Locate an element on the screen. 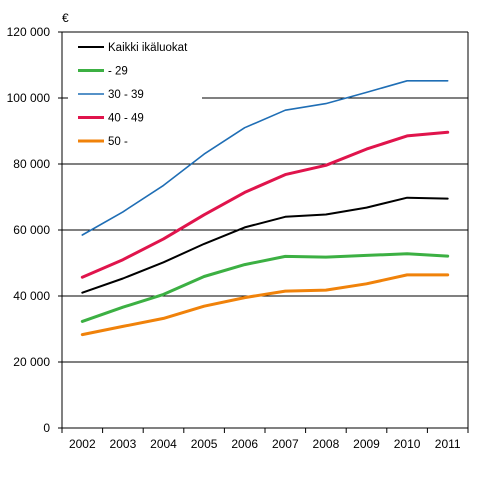 The width and height of the screenshot is (486, 480). x-tick-label: 2008 is located at coordinates (326, 444).